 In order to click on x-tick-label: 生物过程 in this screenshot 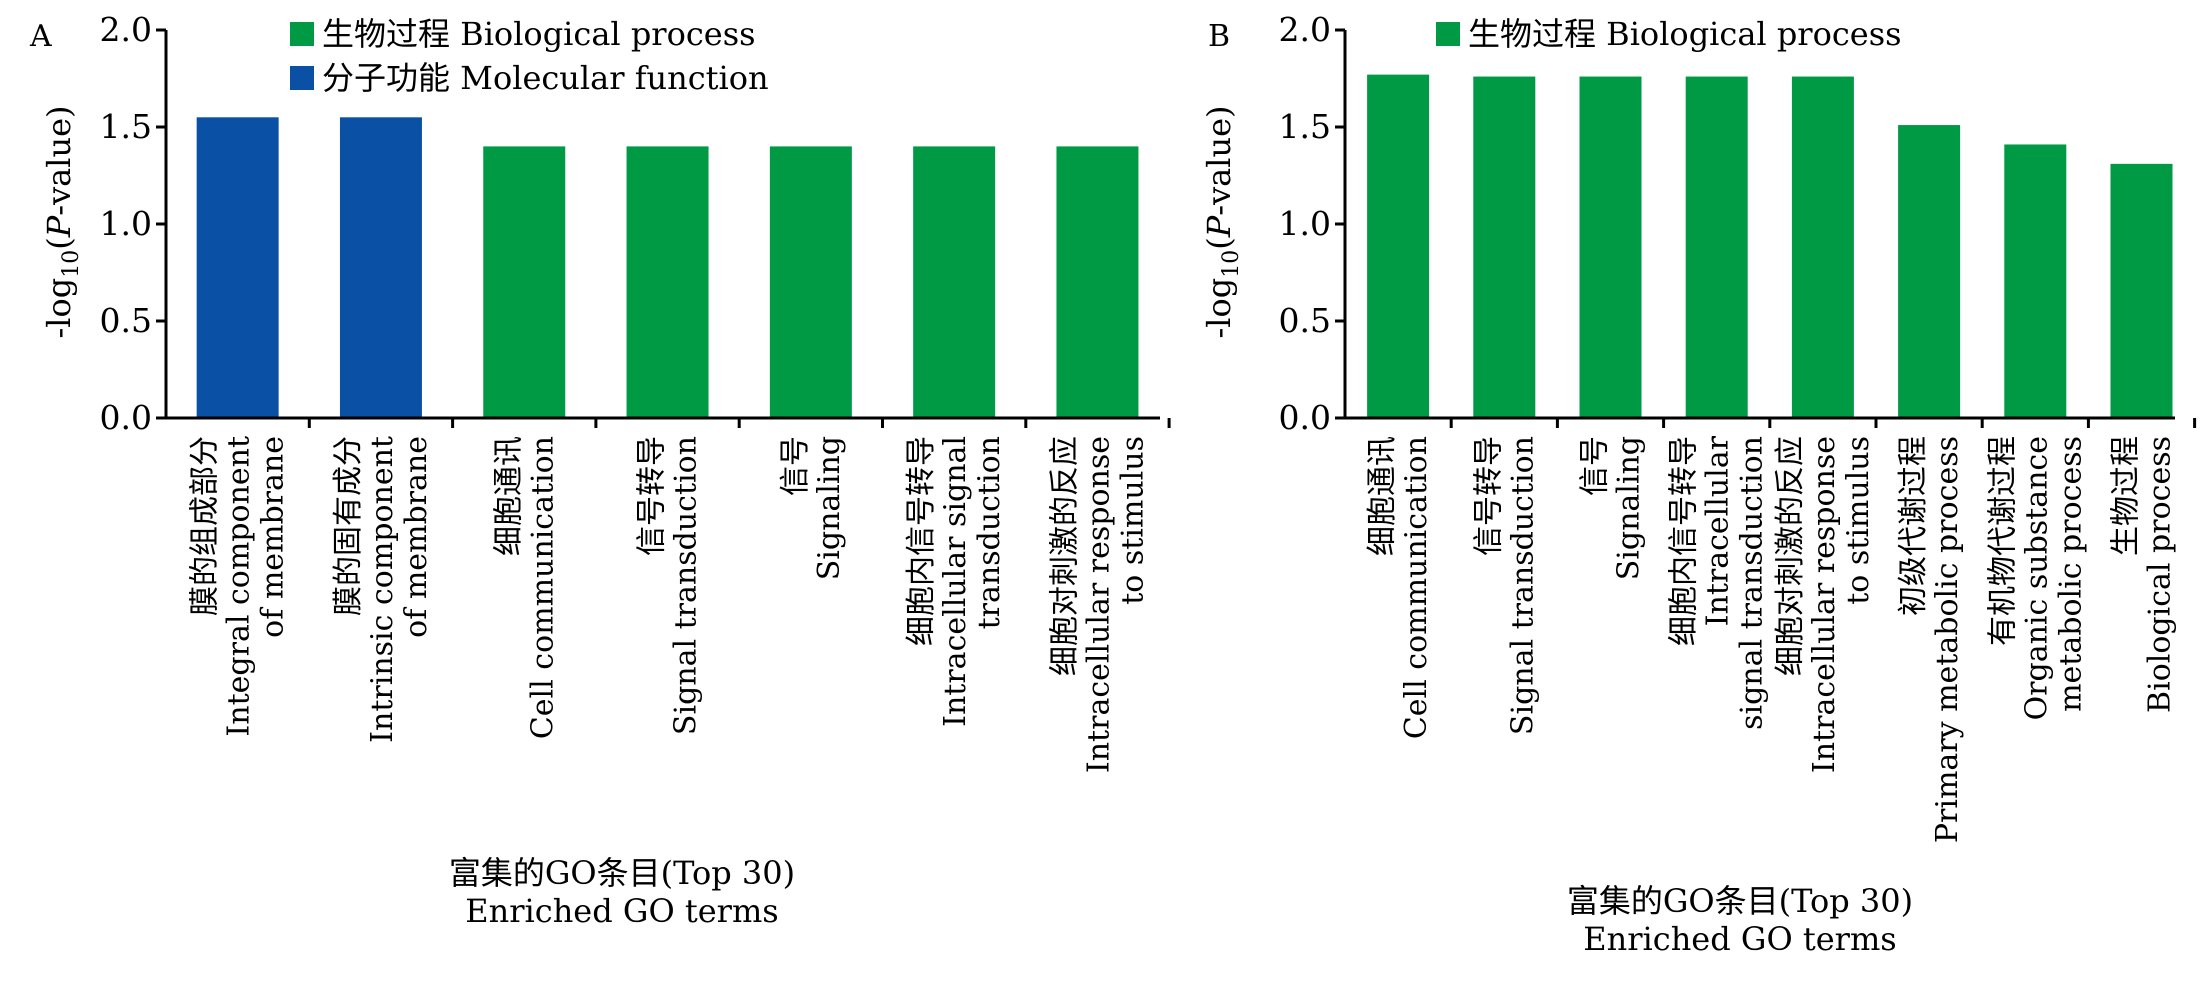, I will do `click(2126, 496)`.